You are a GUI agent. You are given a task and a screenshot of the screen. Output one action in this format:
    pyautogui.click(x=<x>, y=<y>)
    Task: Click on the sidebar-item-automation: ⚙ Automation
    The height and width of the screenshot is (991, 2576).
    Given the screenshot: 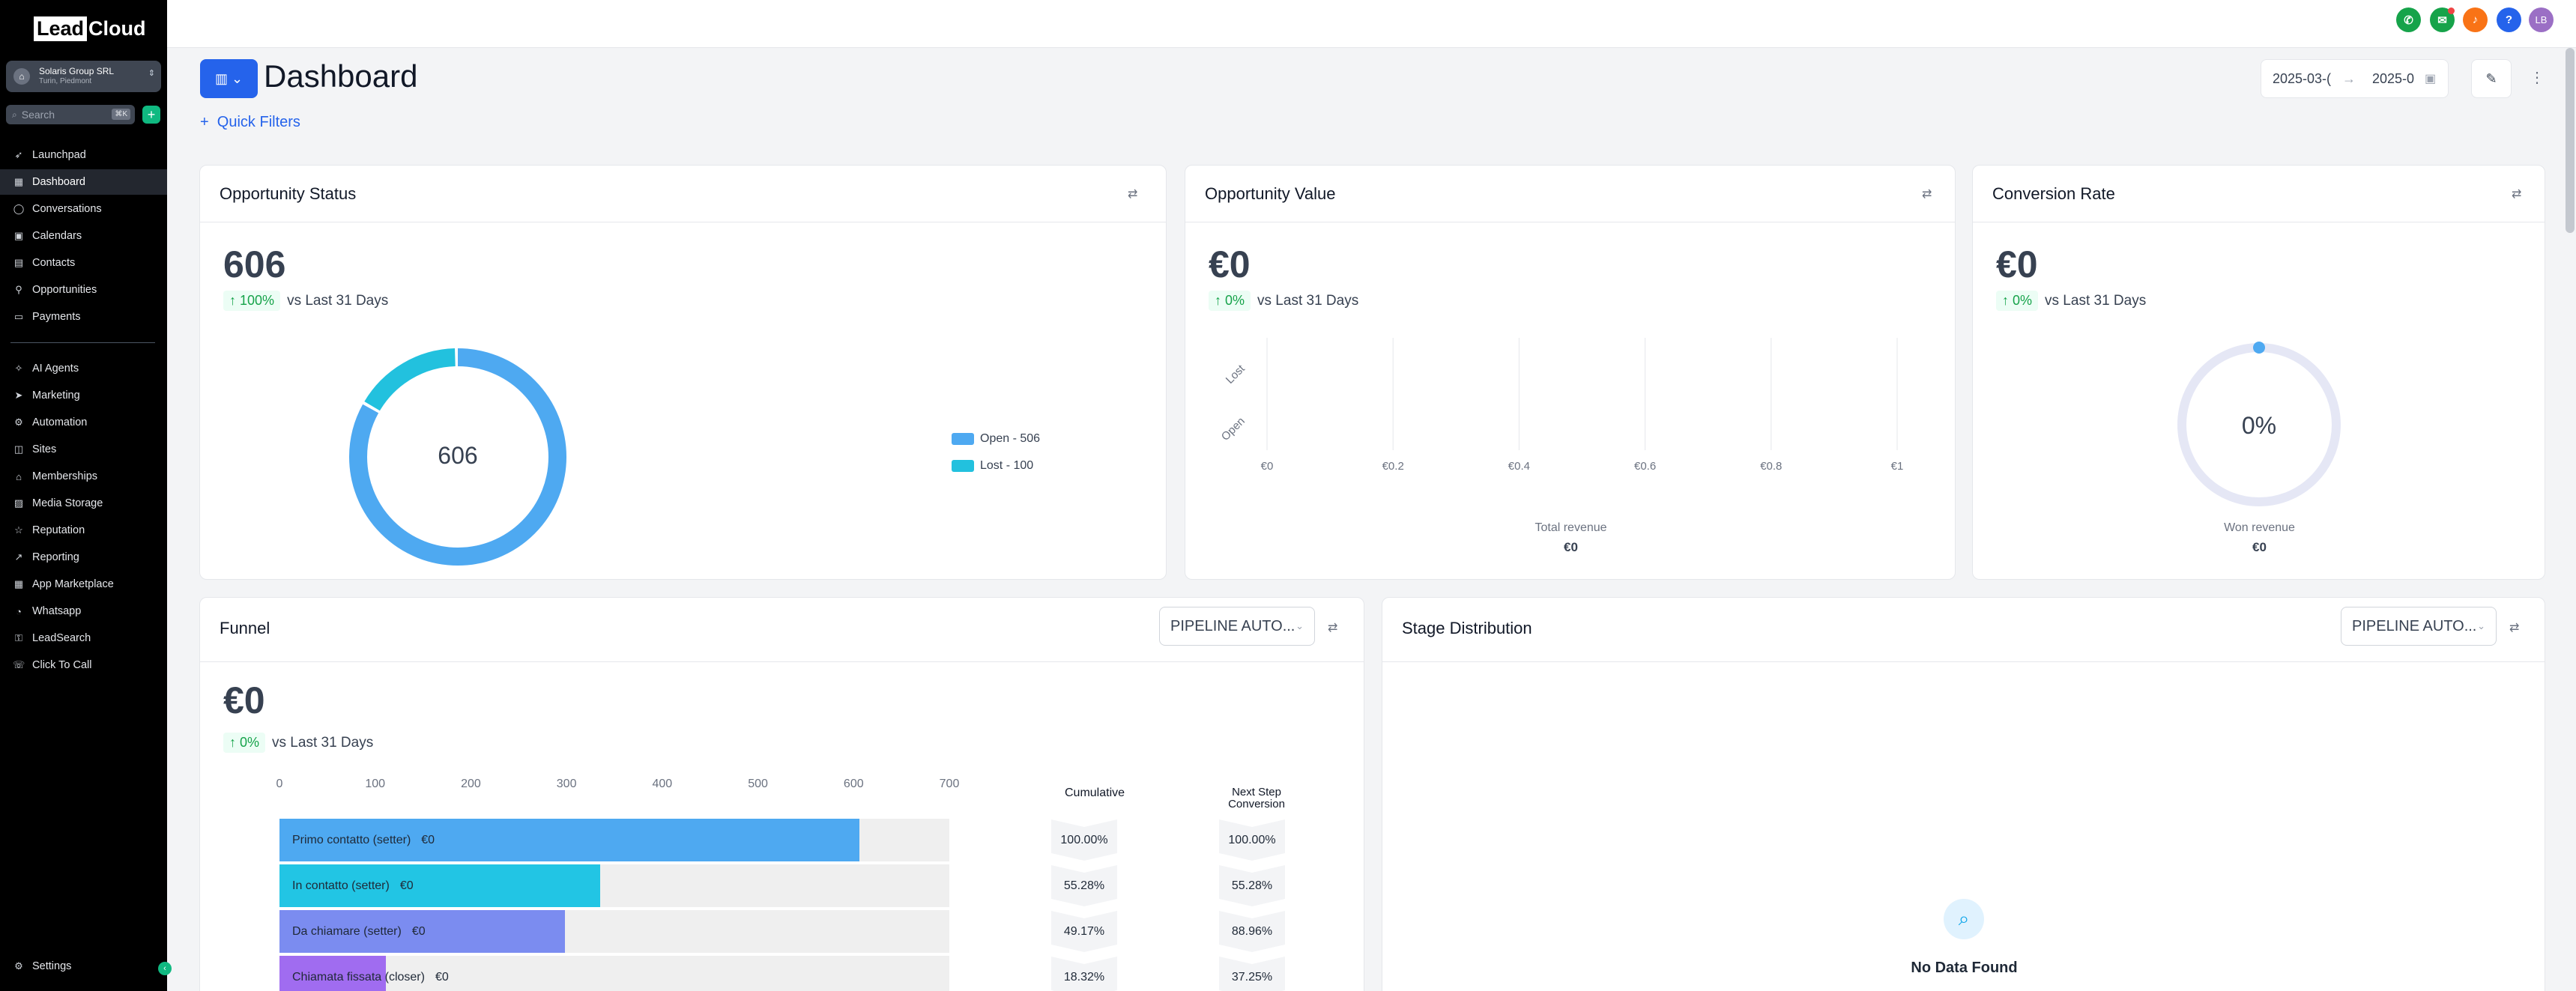 What is the action you would take?
    pyautogui.click(x=83, y=422)
    